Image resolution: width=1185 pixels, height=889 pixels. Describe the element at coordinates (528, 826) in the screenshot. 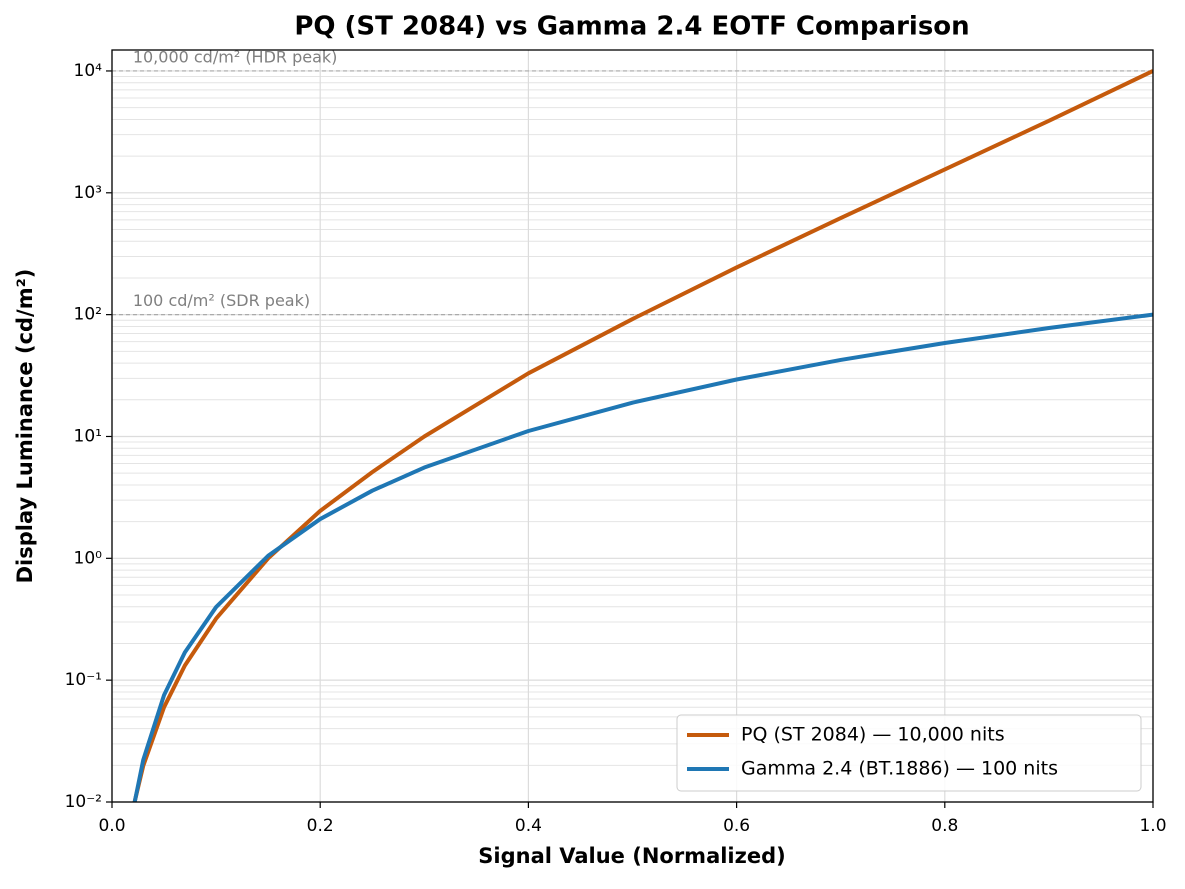

I see `x-tick-label: 0.4` at that location.